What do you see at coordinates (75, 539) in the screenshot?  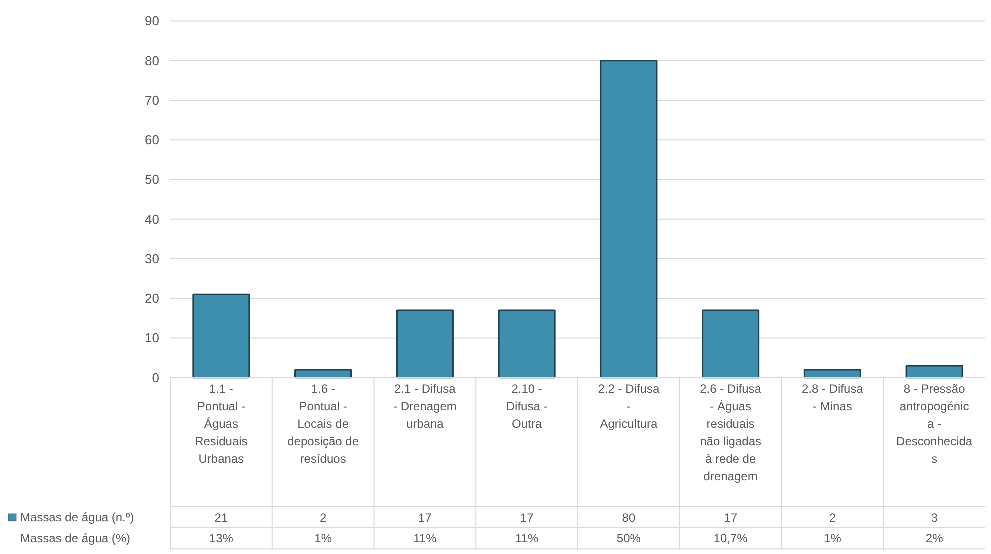 I see `text: Massas de água (%)` at bounding box center [75, 539].